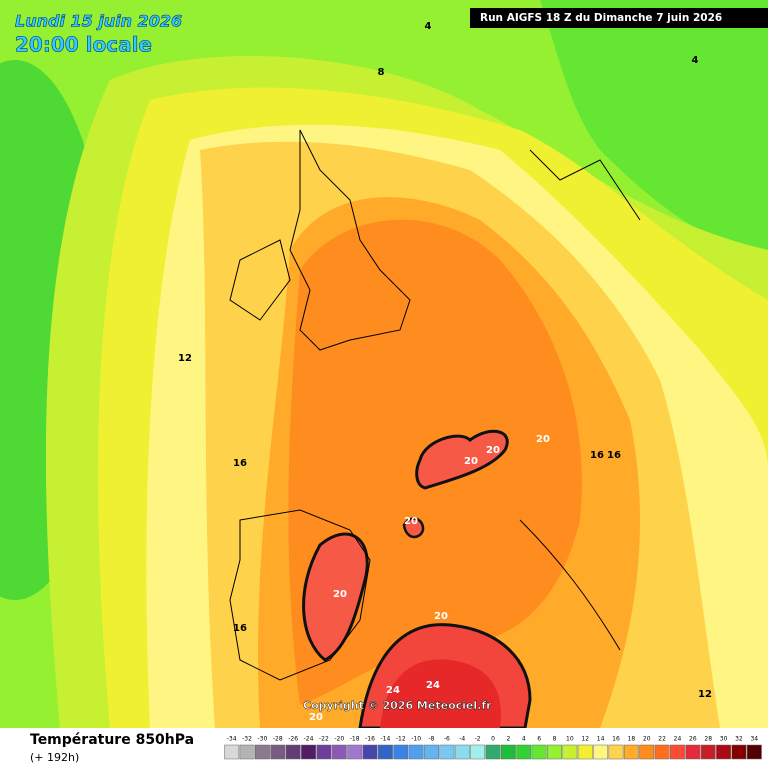 The height and width of the screenshot is (768, 768). What do you see at coordinates (432, 739) in the screenshot?
I see `legend-tick-label: -8` at bounding box center [432, 739].